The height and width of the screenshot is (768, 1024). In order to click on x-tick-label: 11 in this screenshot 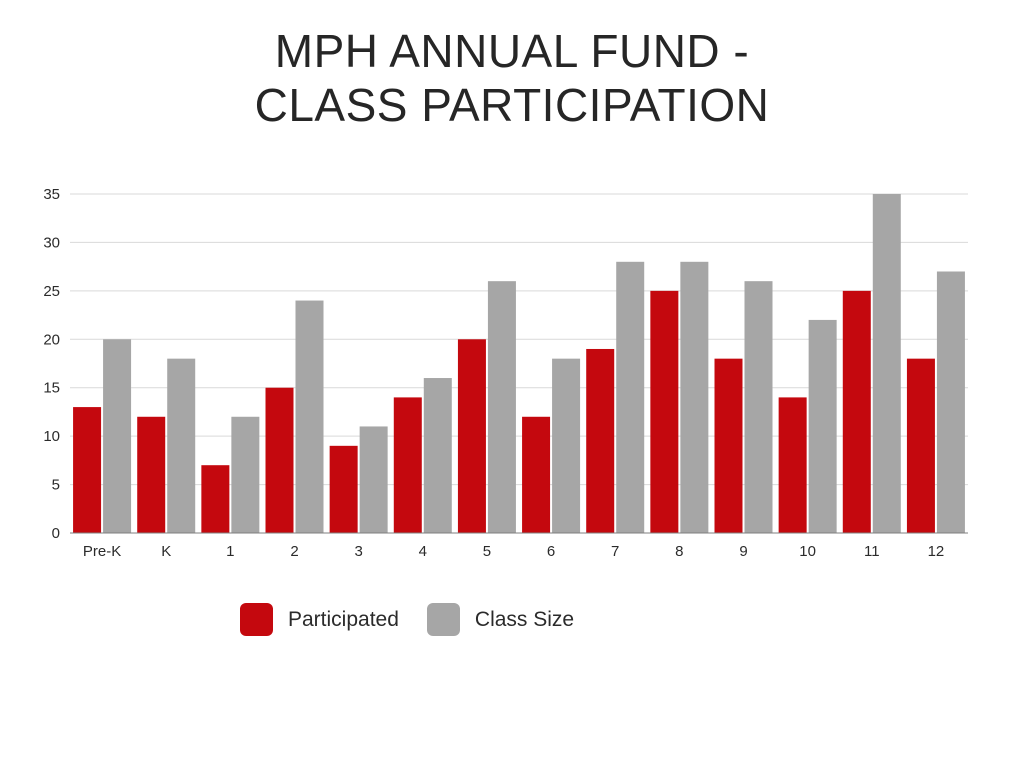, I will do `click(872, 551)`.